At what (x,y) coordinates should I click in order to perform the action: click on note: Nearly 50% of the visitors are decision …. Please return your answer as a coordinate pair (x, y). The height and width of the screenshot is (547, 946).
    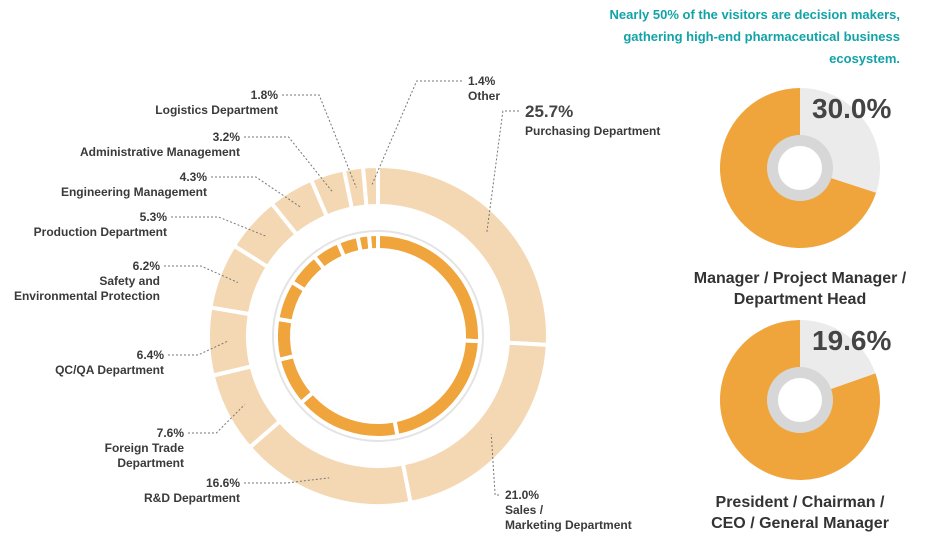
    Looking at the image, I should click on (754, 36).